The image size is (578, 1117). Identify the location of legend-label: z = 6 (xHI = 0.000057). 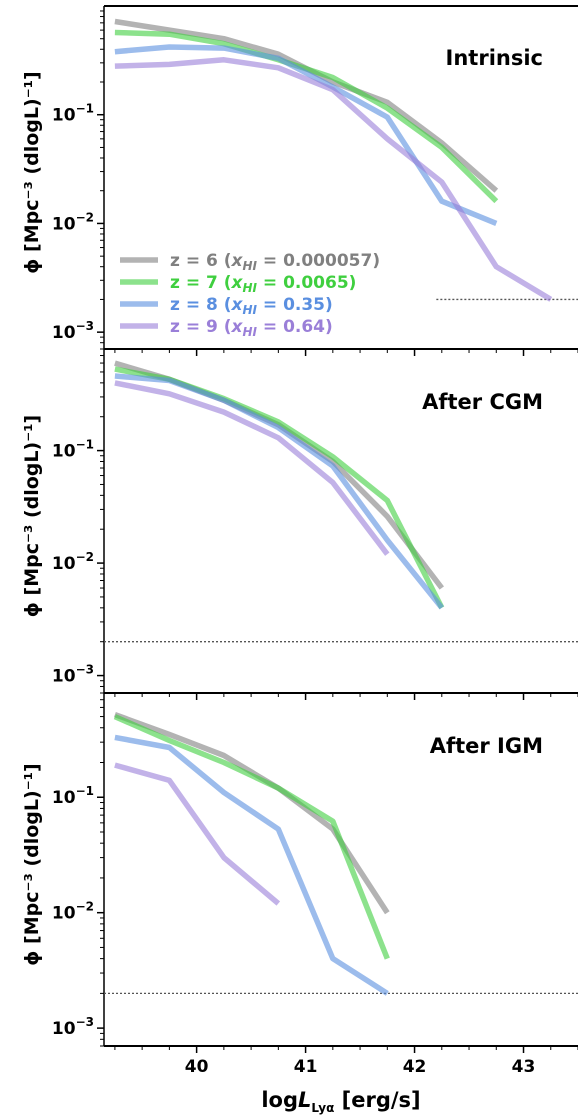
(275, 262).